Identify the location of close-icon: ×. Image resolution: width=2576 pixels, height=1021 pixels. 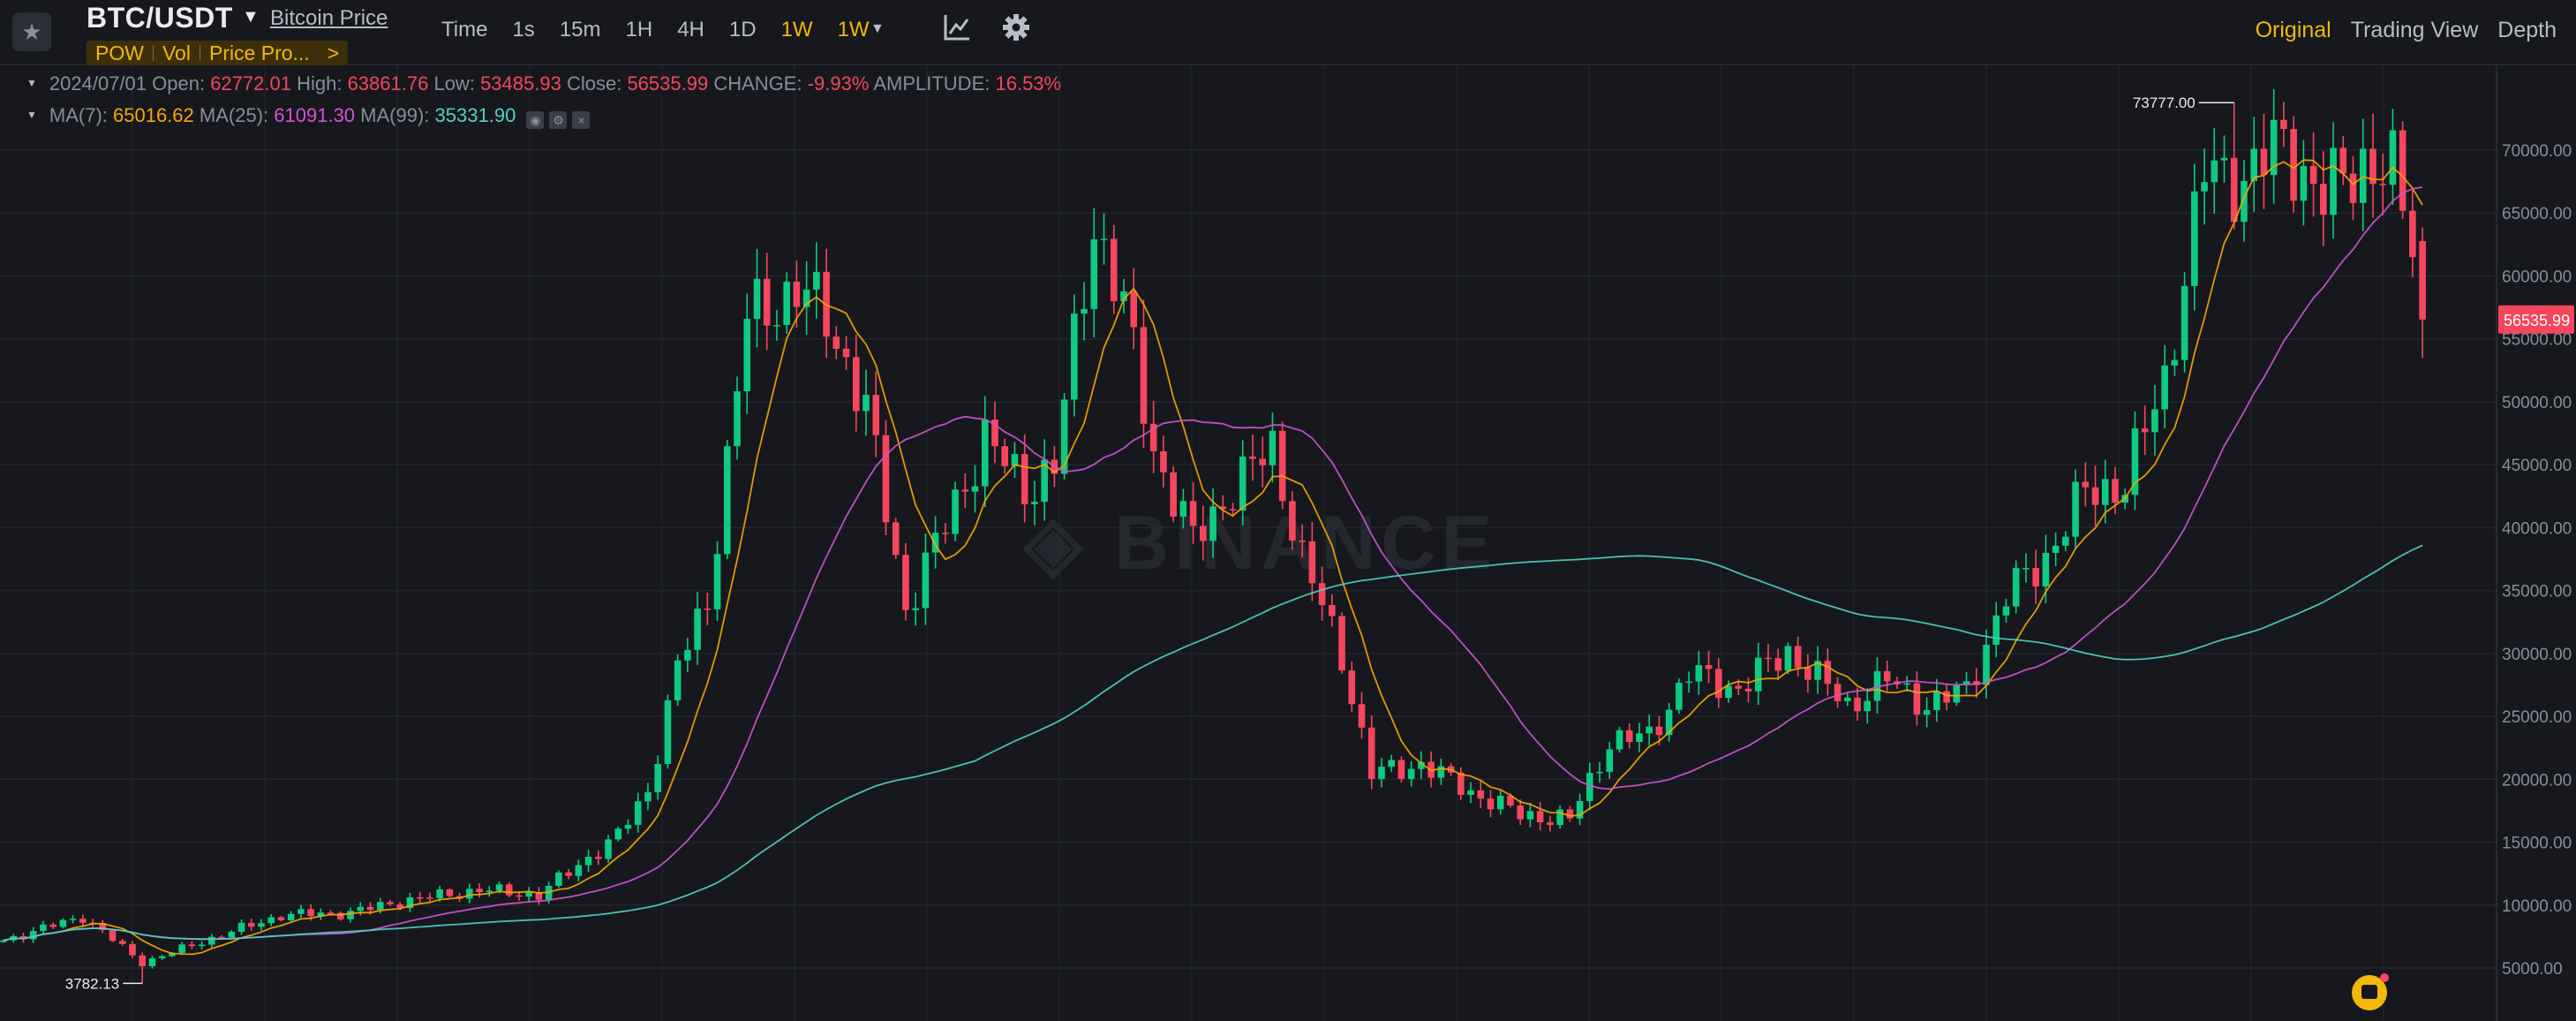
(582, 120).